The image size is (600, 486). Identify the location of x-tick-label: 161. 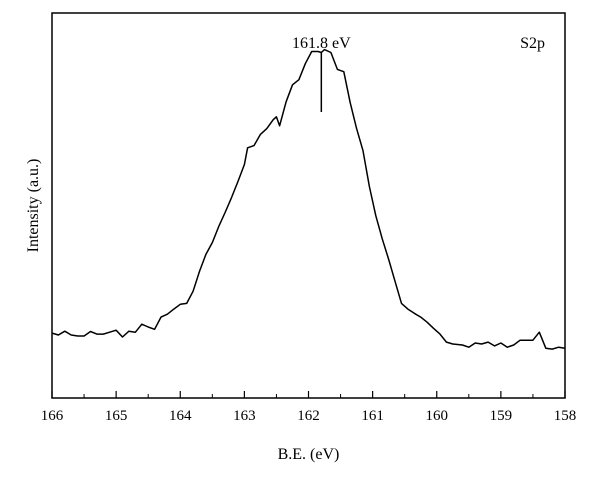
(372, 416).